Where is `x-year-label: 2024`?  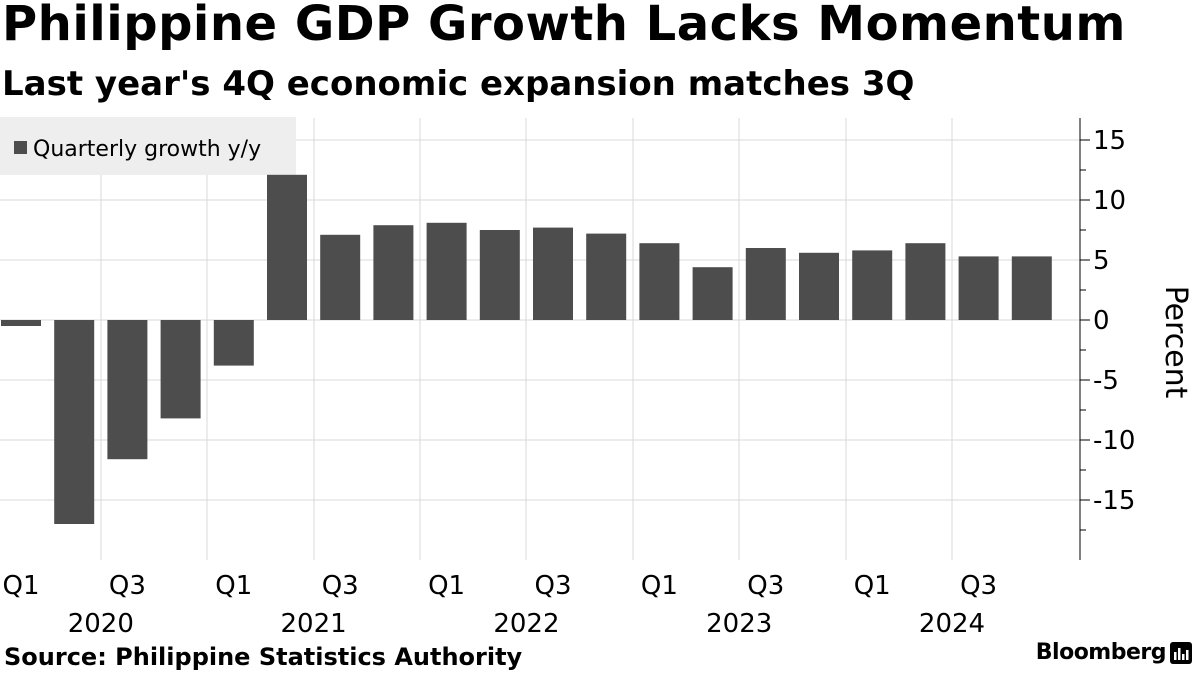 x-year-label: 2024 is located at coordinates (952, 624).